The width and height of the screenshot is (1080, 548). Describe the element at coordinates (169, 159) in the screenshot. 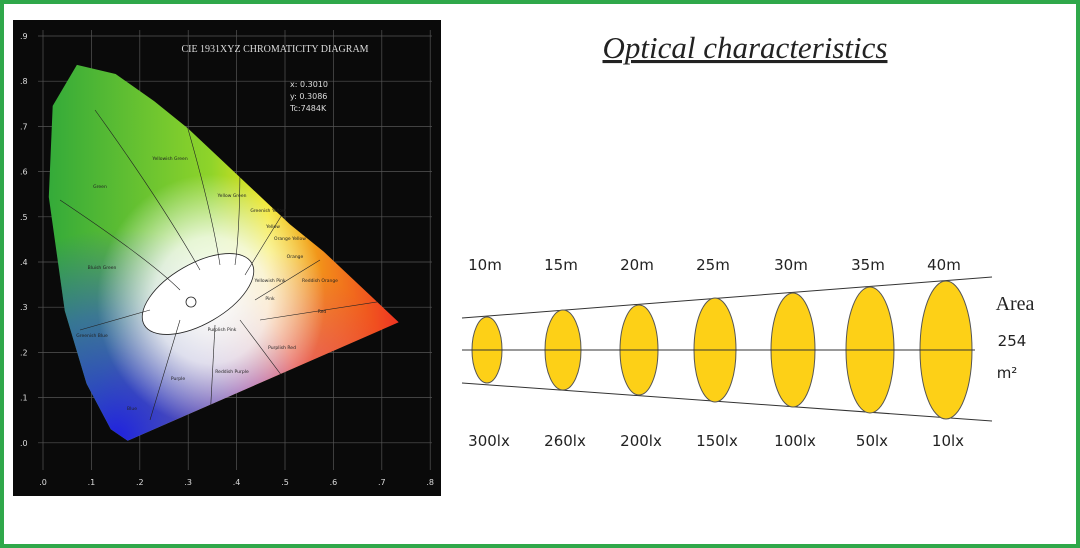

I see `region-label: Yellowish Green` at that location.